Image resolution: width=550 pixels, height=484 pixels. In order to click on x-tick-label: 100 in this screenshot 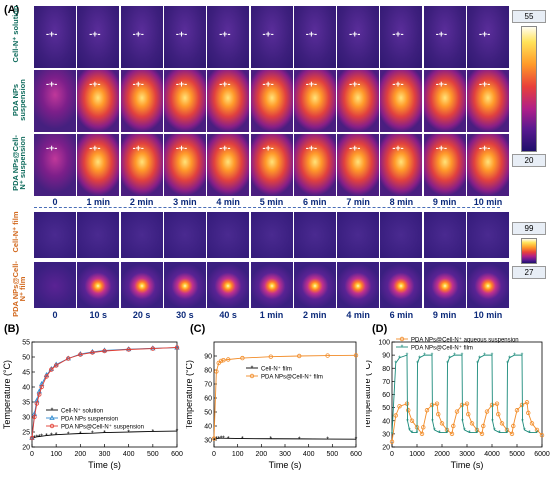, I will do `click(56, 454)`.